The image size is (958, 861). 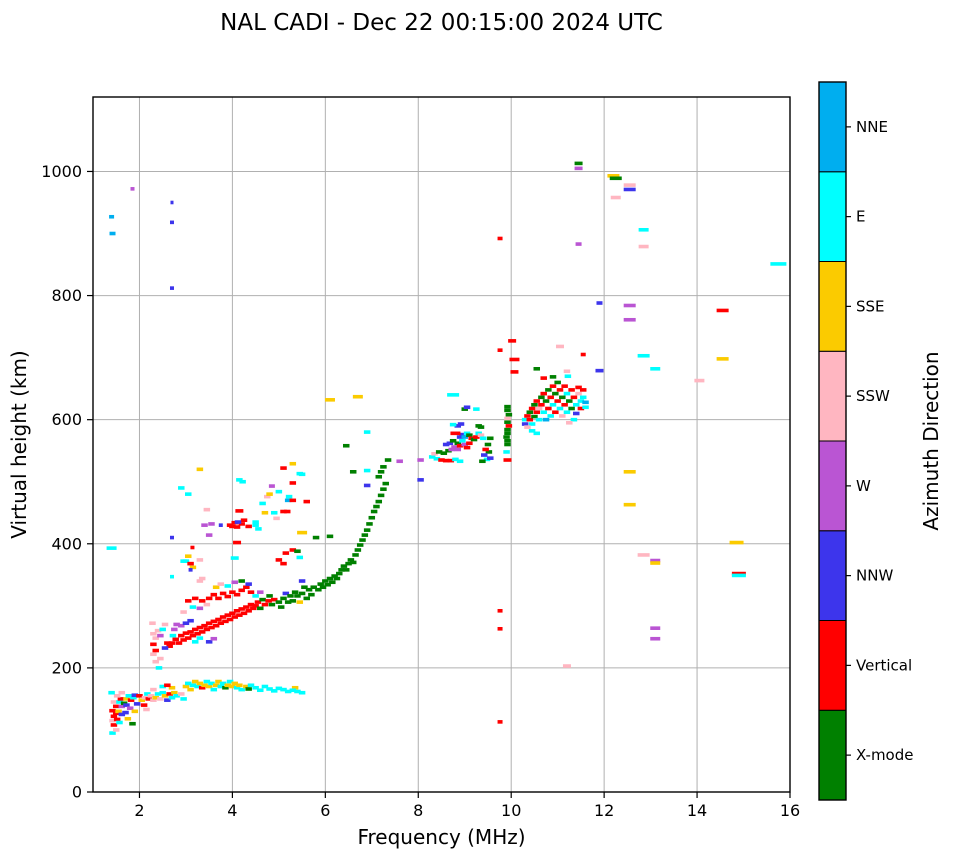 I want to click on y-tick-label: 1000, so click(x=61, y=171).